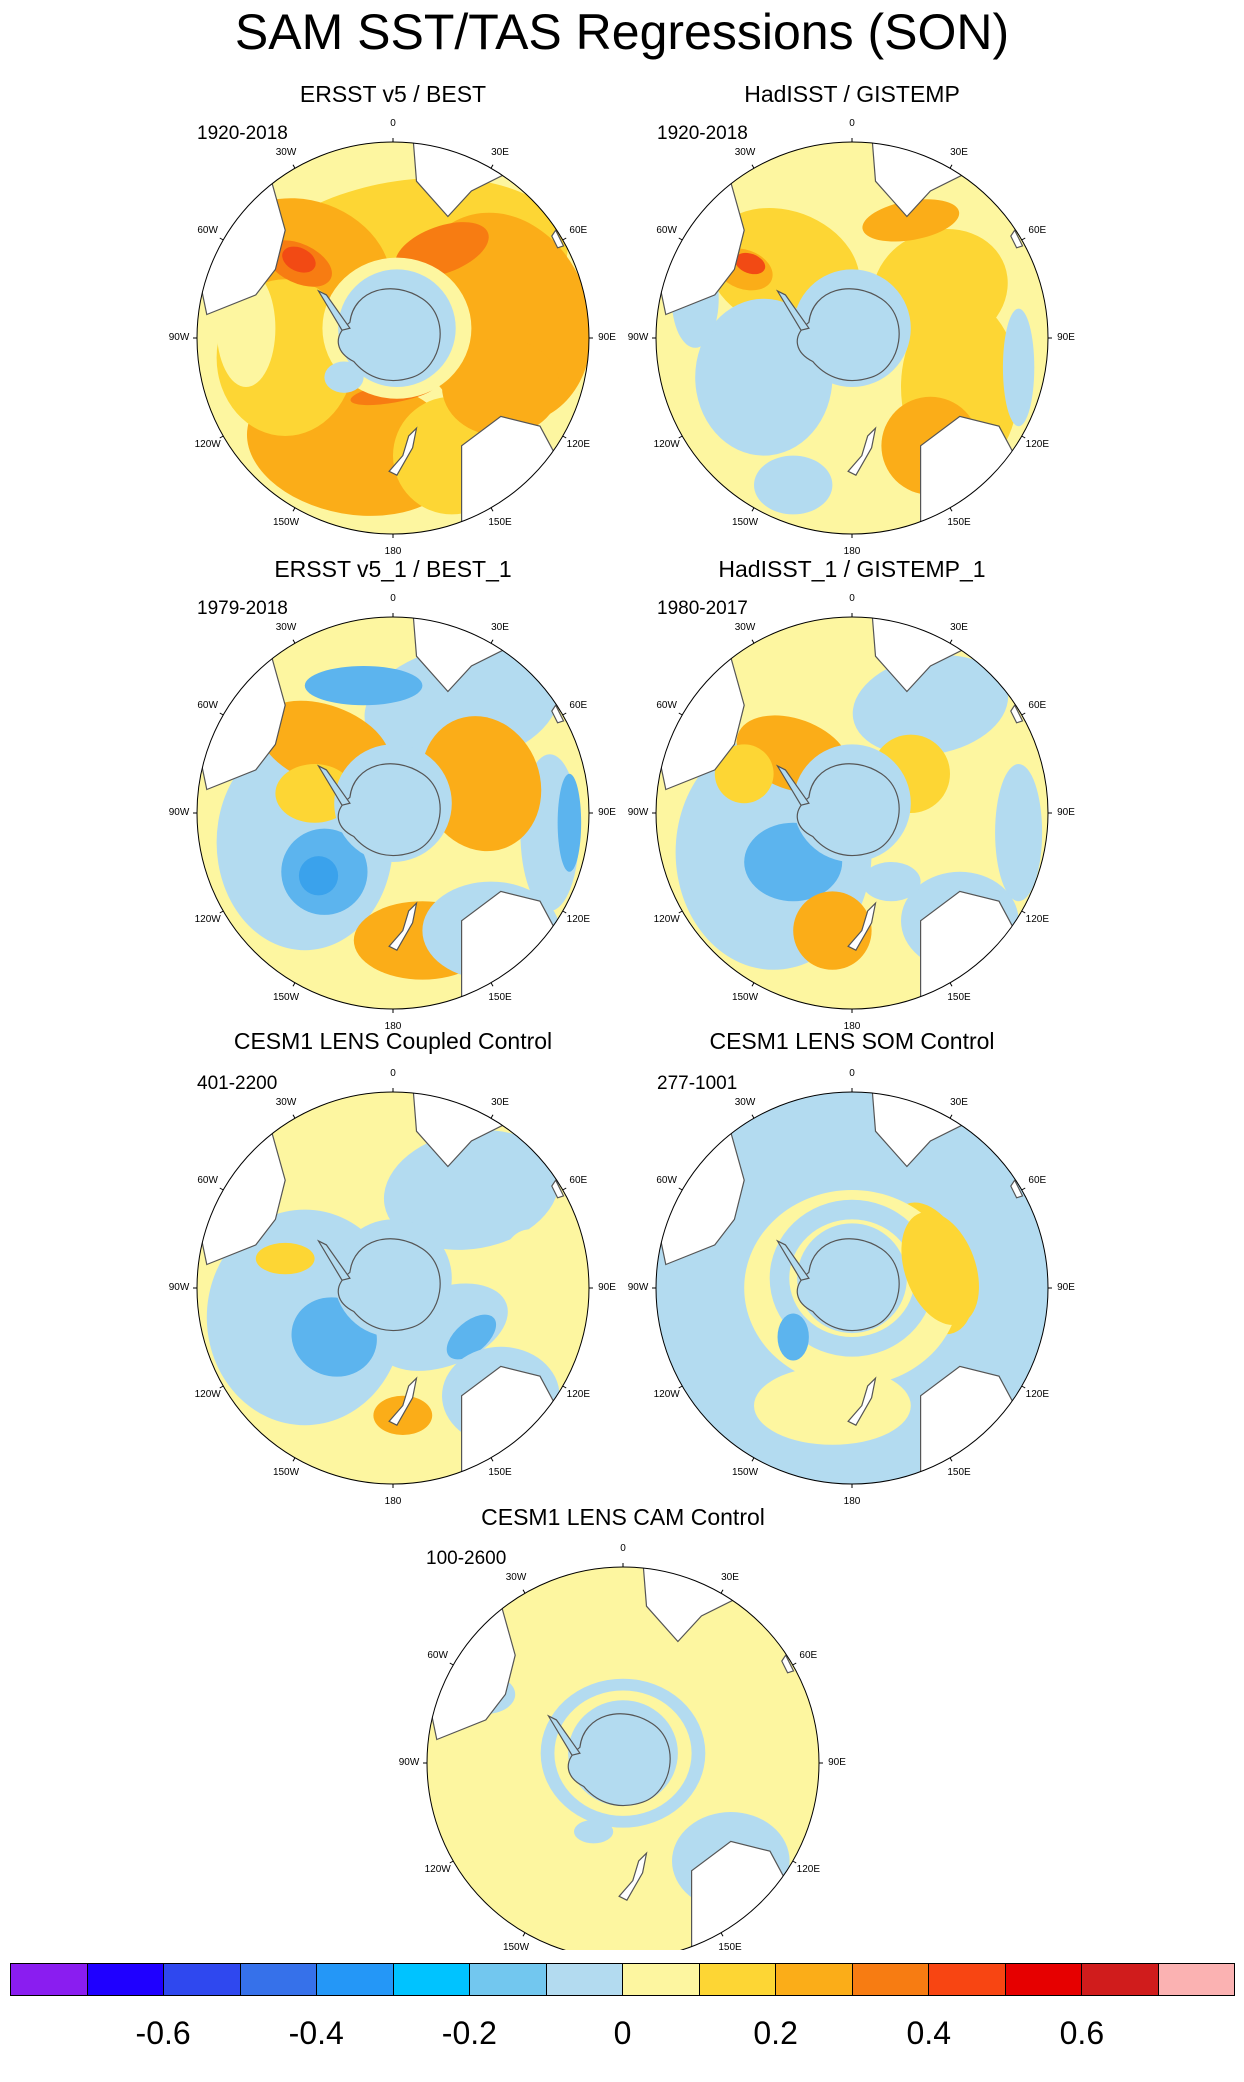 This screenshot has width=1244, height=2082. Describe the element at coordinates (623, 1517) in the screenshot. I see `panel-title: CESM1 LENS CAM Control` at that location.